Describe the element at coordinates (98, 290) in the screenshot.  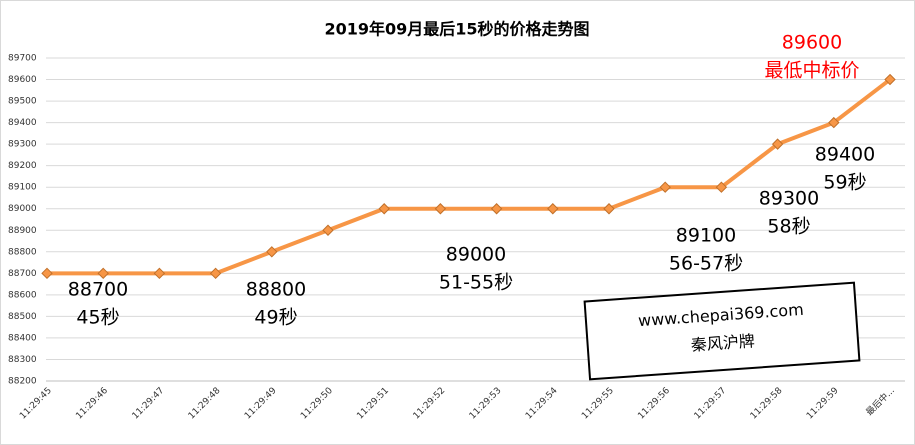
I see `annotation: 88700` at that location.